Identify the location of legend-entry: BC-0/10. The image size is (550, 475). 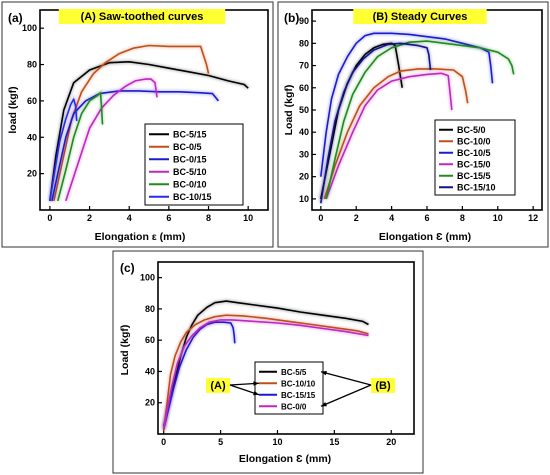
(190, 184).